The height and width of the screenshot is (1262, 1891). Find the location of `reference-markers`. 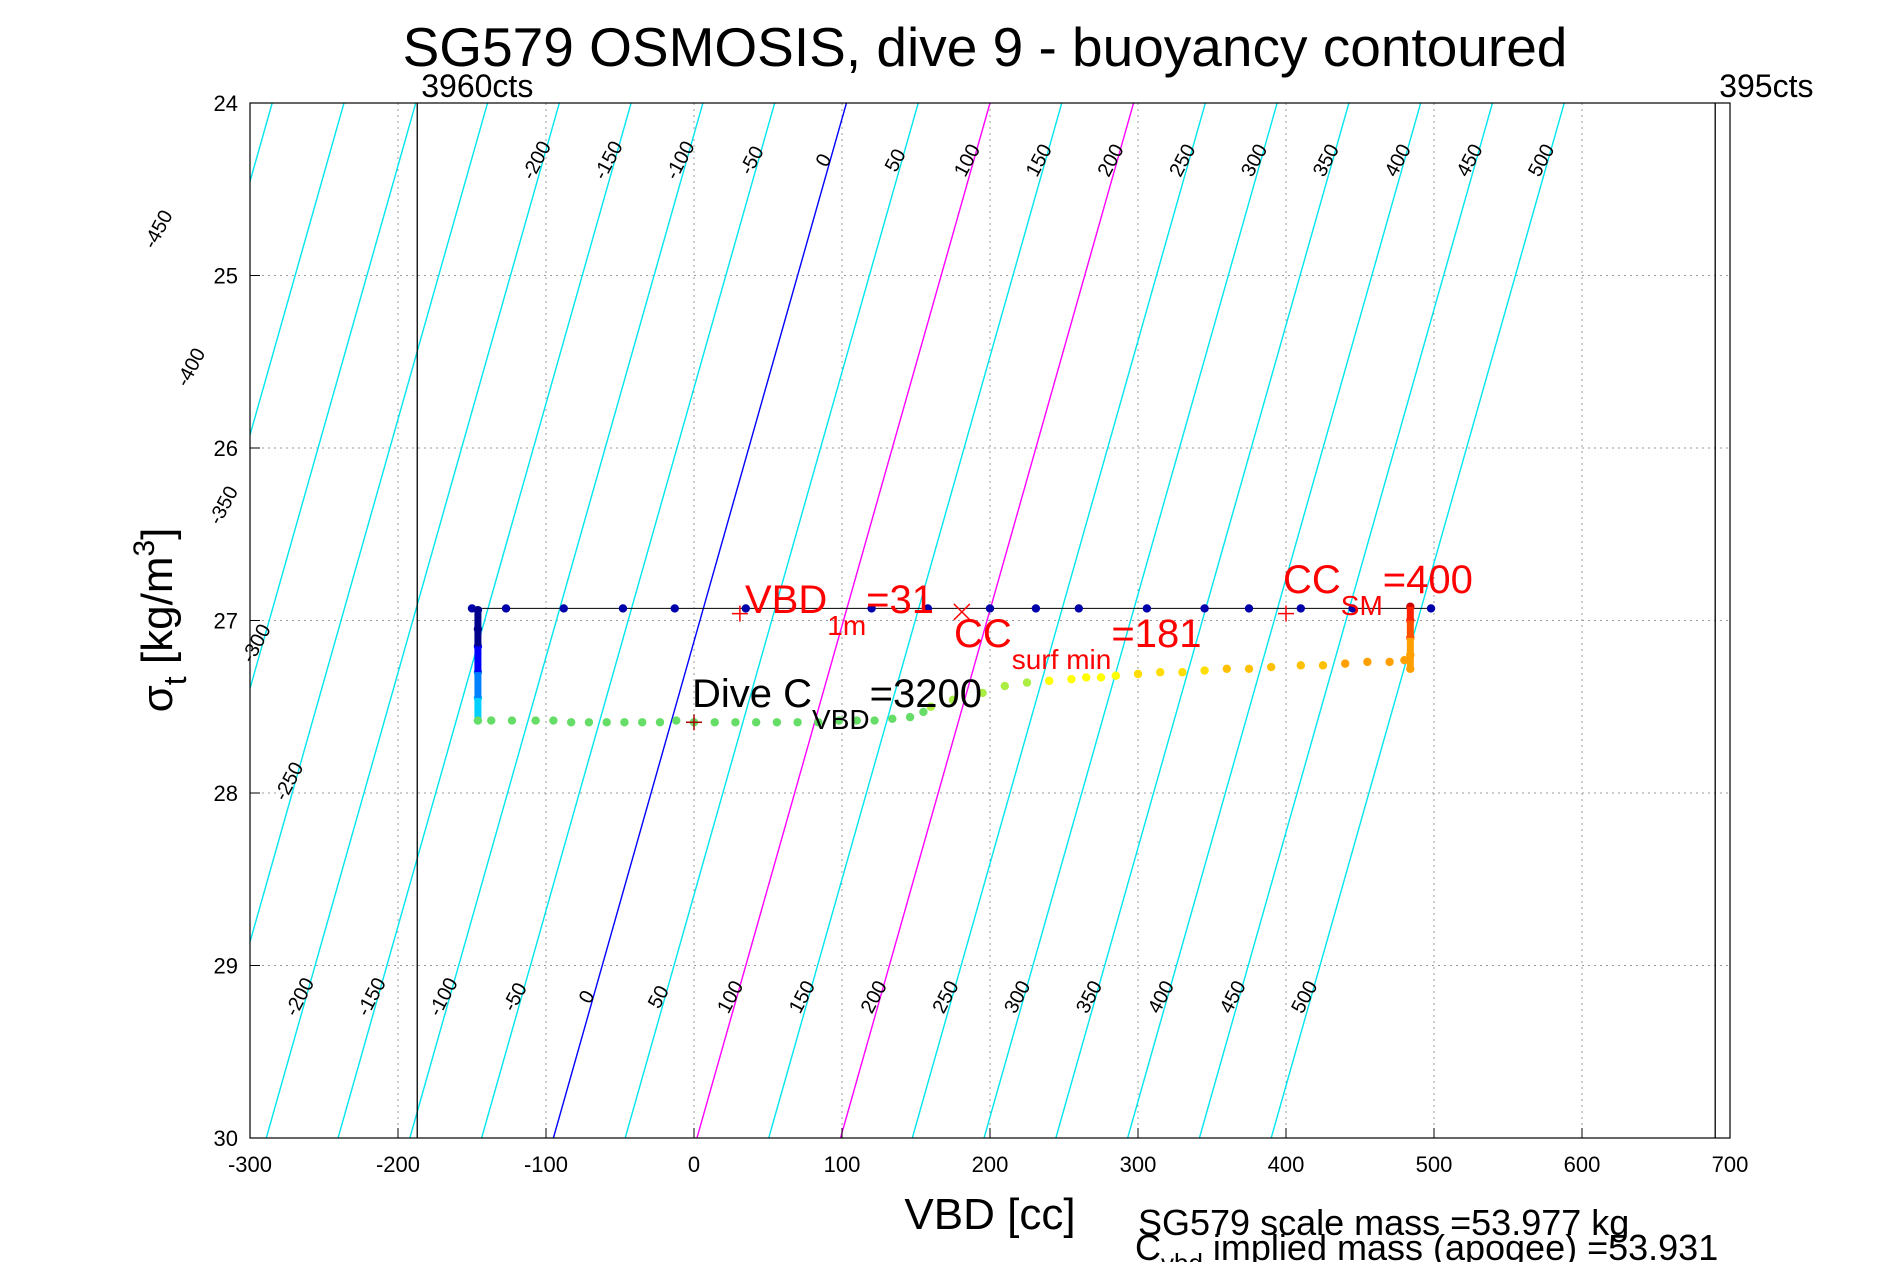

reference-markers is located at coordinates (990, 667).